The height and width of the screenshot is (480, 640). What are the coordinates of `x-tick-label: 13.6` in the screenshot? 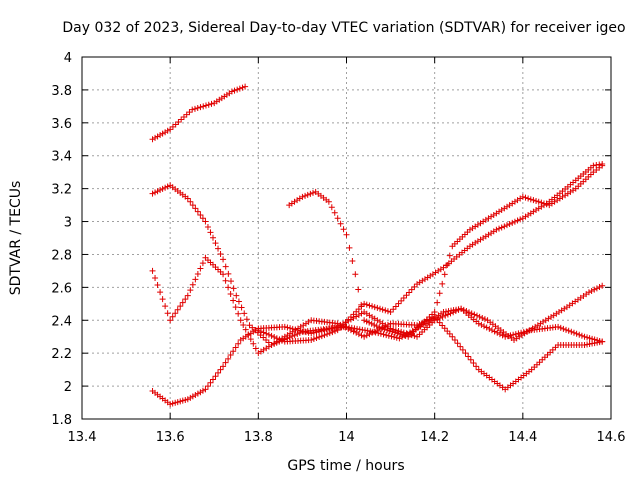 It's located at (170, 437).